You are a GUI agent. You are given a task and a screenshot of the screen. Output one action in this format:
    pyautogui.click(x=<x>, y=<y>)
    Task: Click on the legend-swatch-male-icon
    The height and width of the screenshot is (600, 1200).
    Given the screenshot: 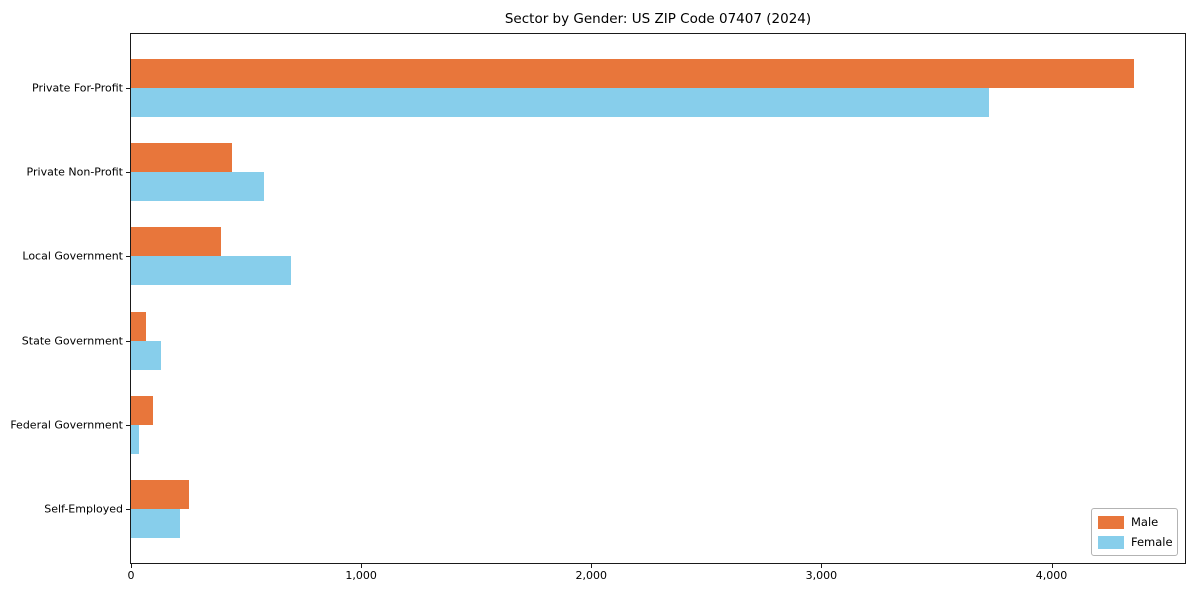 What is the action you would take?
    pyautogui.click(x=1111, y=522)
    